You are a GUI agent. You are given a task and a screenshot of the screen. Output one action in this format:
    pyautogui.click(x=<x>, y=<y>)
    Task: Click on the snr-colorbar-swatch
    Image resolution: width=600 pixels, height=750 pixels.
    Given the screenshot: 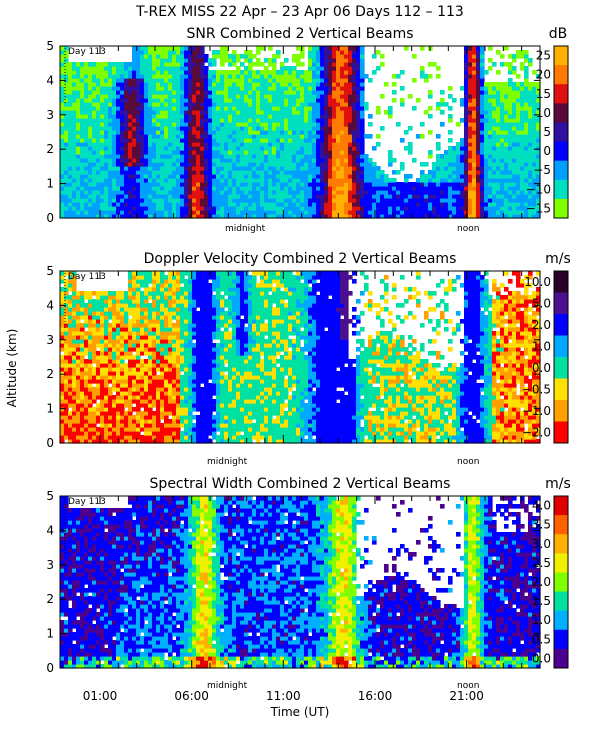 What is the action you would take?
    pyautogui.click(x=561, y=151)
    